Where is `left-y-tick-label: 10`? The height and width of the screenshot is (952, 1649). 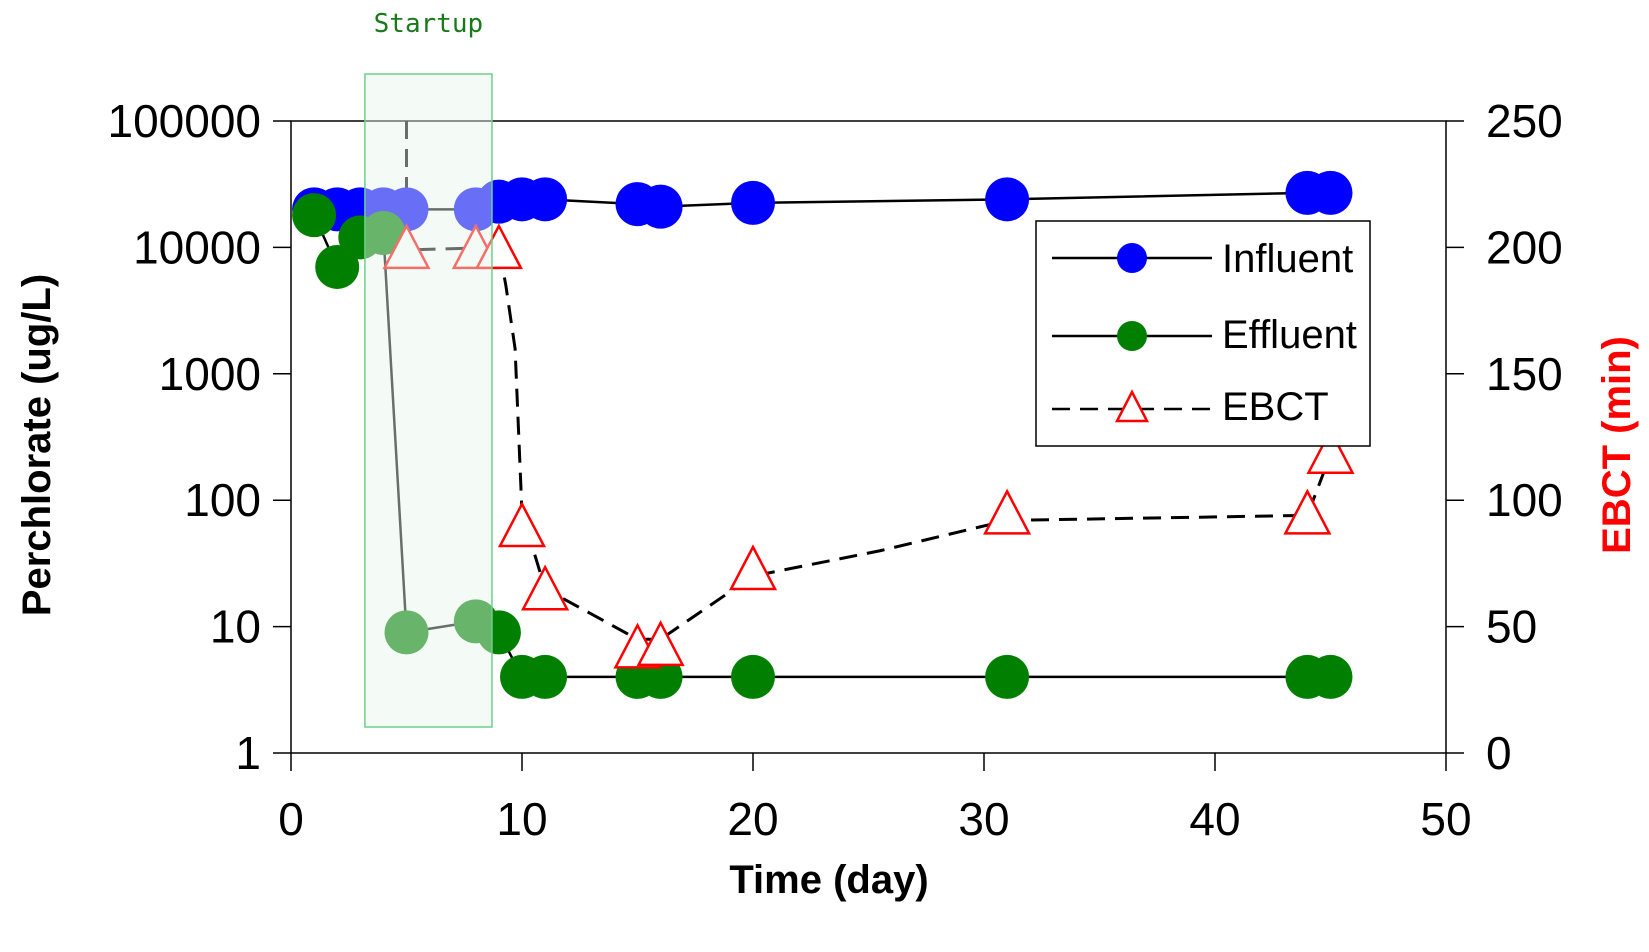 left-y-tick-label: 10 is located at coordinates (235, 627).